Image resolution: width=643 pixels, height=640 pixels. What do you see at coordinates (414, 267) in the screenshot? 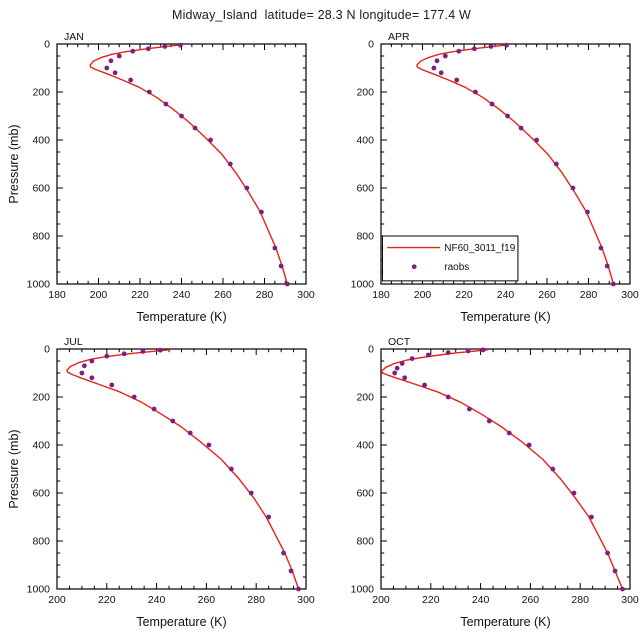
I see `legend-obs-dot` at bounding box center [414, 267].